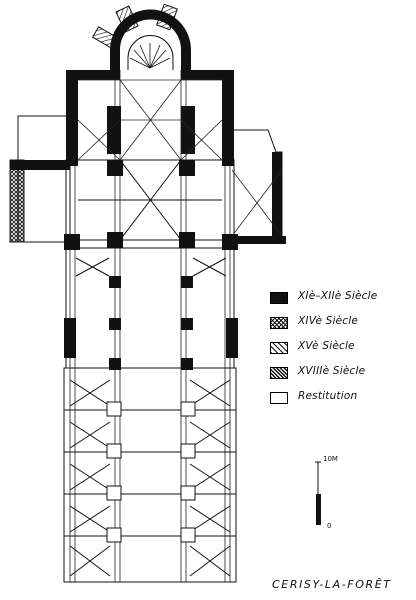  Describe the element at coordinates (258, 186) in the screenshot. I see `south-transept-chapel` at that location.